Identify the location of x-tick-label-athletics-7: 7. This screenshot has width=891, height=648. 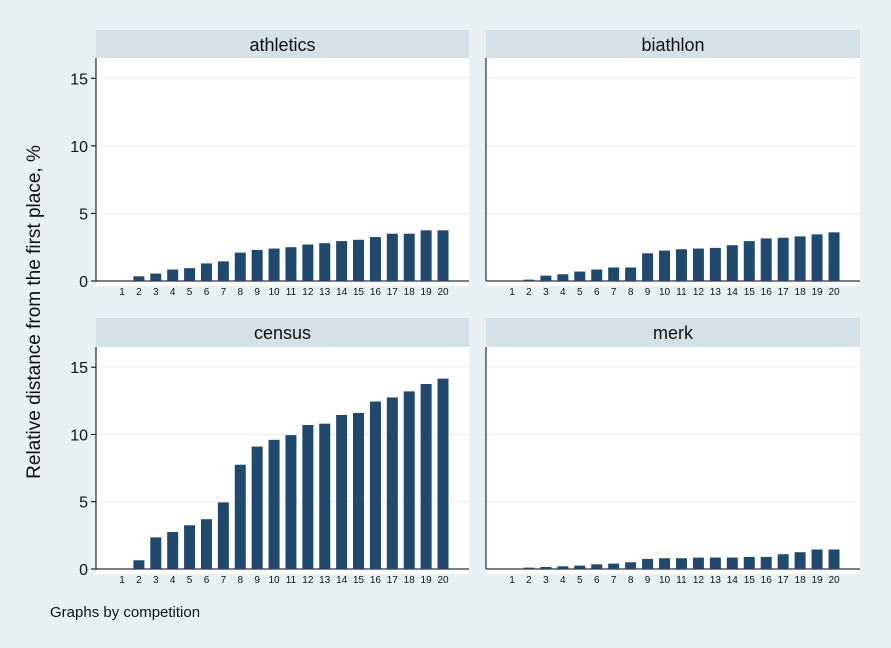
(224, 292).